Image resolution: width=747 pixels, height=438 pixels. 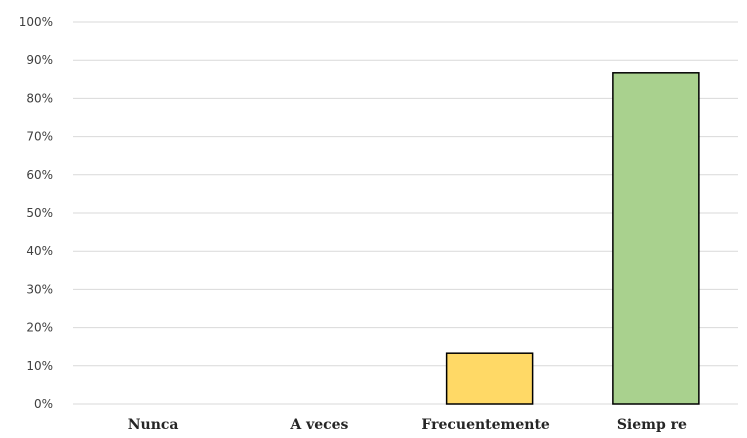 What do you see at coordinates (39, 98) in the screenshot?
I see `y-tick-label: 80%` at bounding box center [39, 98].